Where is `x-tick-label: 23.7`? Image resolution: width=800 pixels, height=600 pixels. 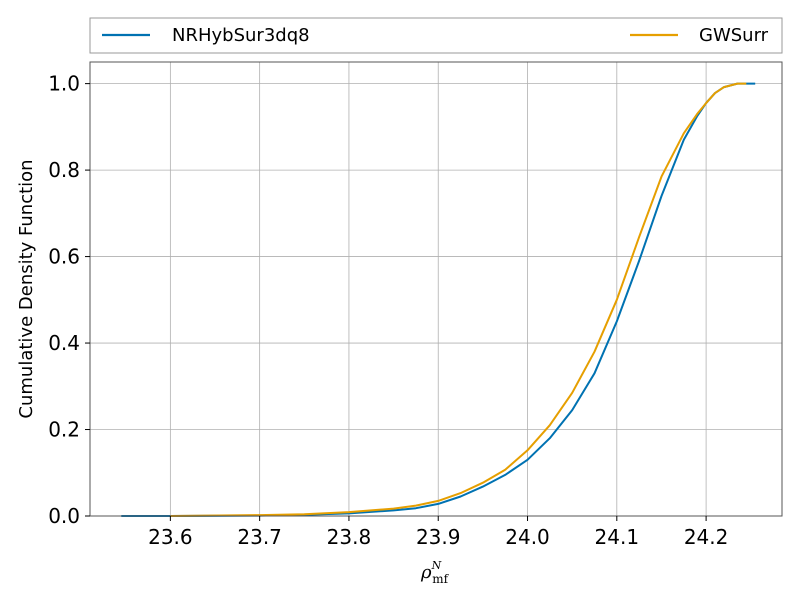 x-tick-label: 23.7 is located at coordinates (259, 537).